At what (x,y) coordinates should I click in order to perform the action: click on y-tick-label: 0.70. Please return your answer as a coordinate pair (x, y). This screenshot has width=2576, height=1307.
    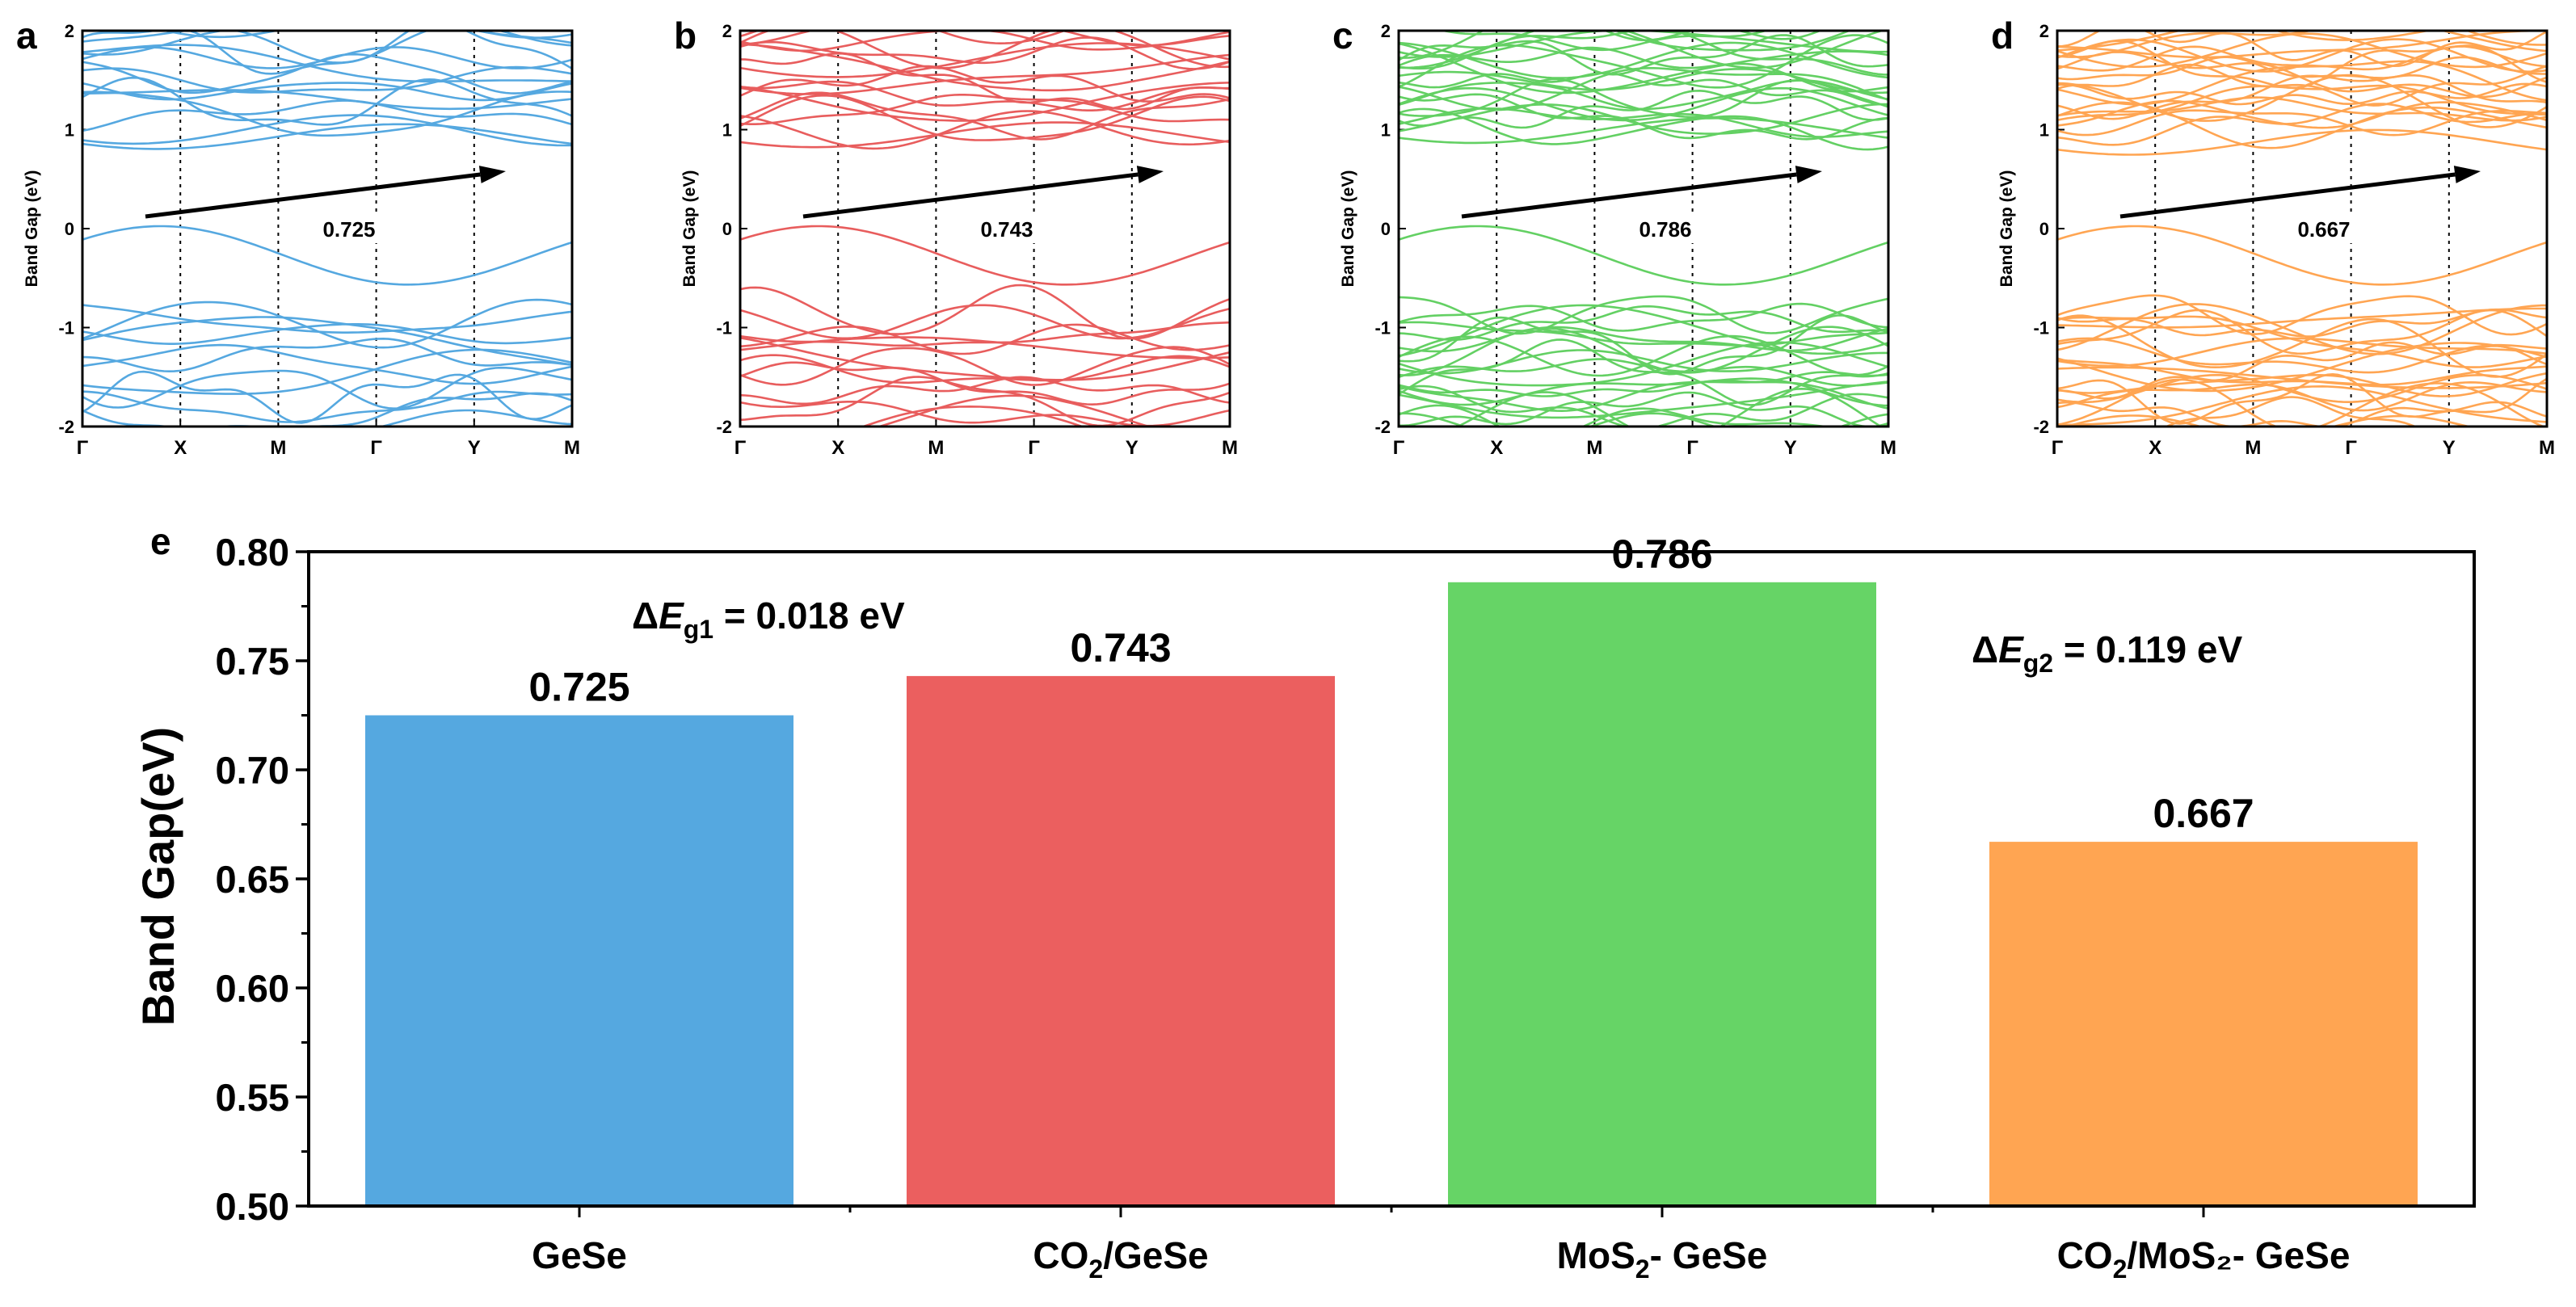
    Looking at the image, I should click on (252, 771).